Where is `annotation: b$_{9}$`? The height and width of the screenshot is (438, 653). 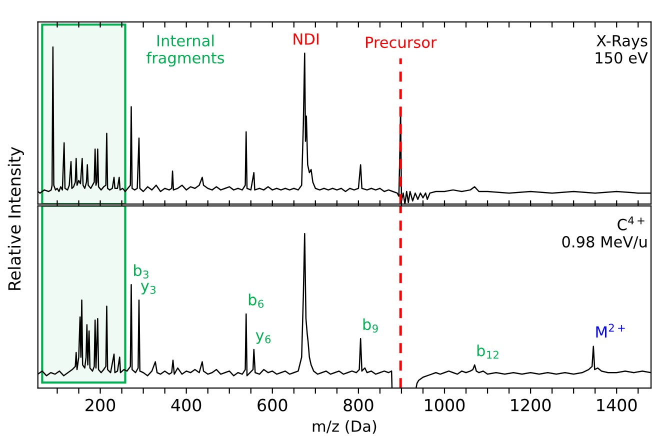
annotation: b$_{9}$ is located at coordinates (370, 325).